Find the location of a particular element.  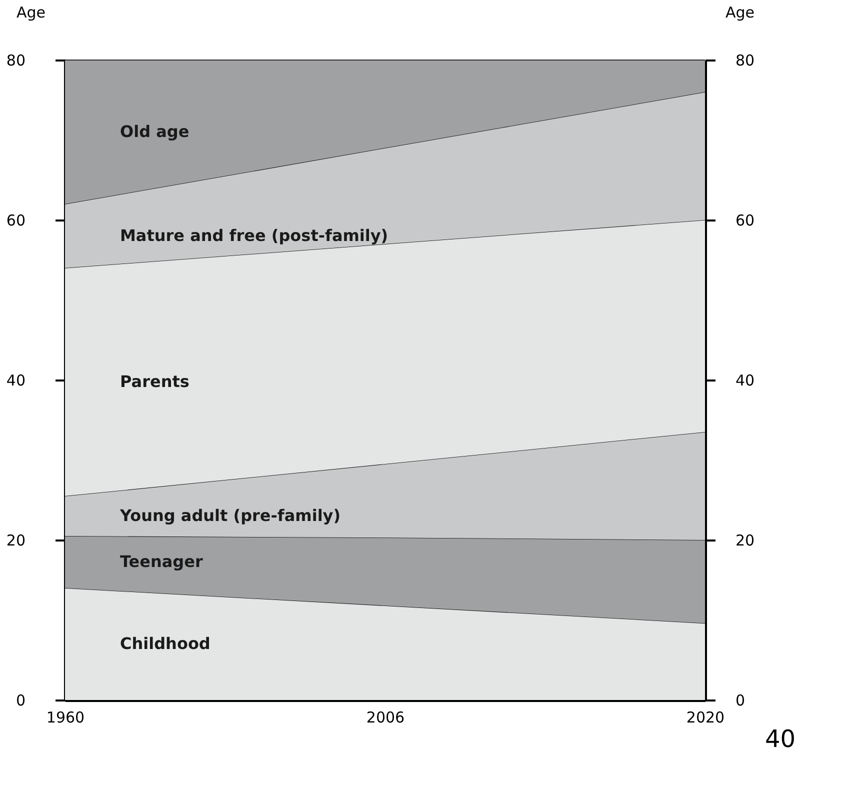

y-axis-title: Age is located at coordinates (31, 13).